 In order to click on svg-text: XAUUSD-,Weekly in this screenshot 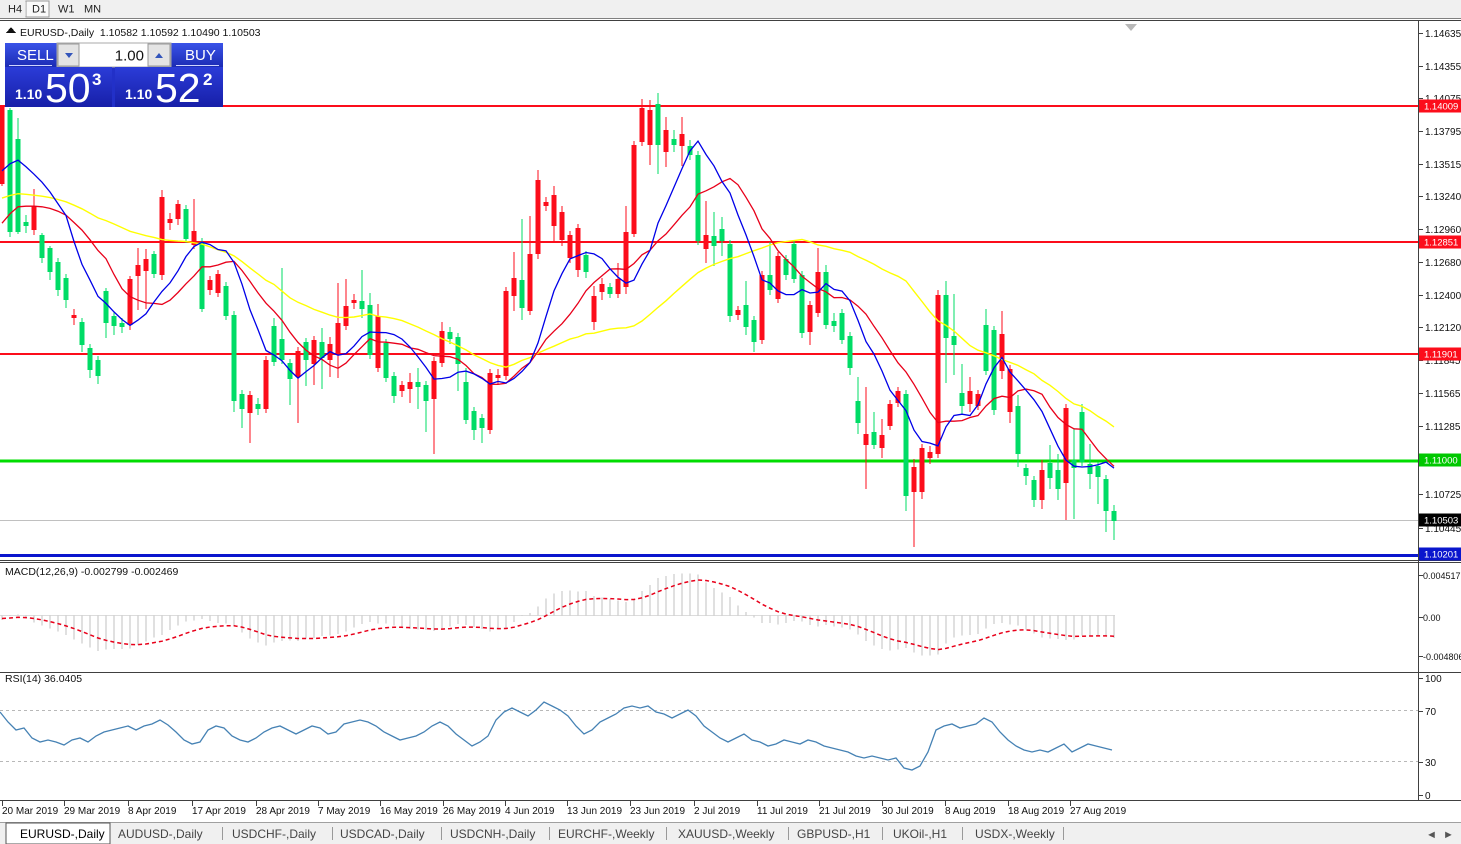, I will do `click(726, 834)`.